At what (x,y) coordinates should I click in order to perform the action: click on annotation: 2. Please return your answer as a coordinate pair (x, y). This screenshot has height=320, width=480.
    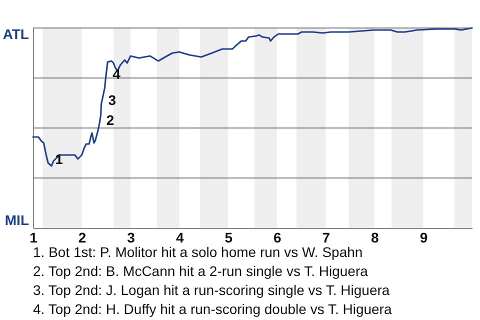
    Looking at the image, I should click on (110, 120).